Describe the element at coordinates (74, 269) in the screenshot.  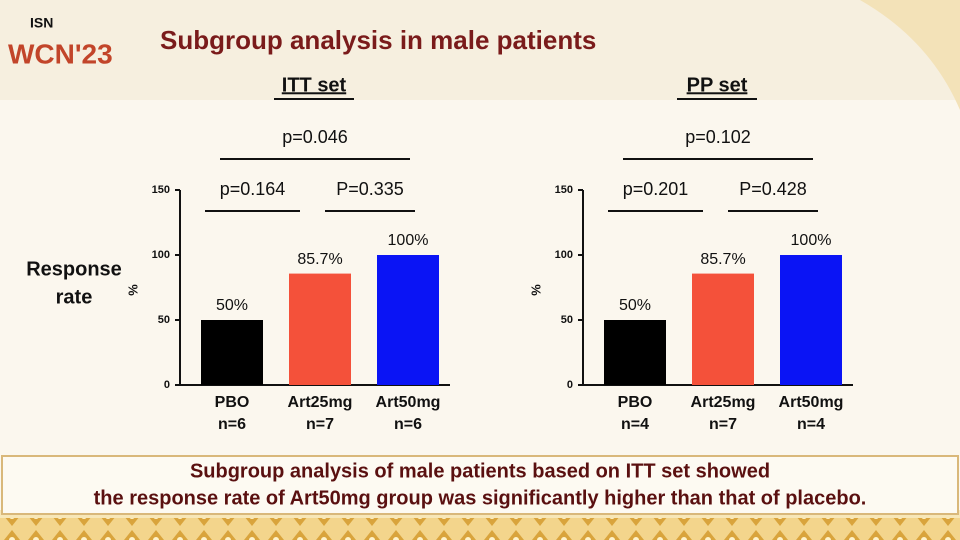
I see `side-label: Response` at that location.